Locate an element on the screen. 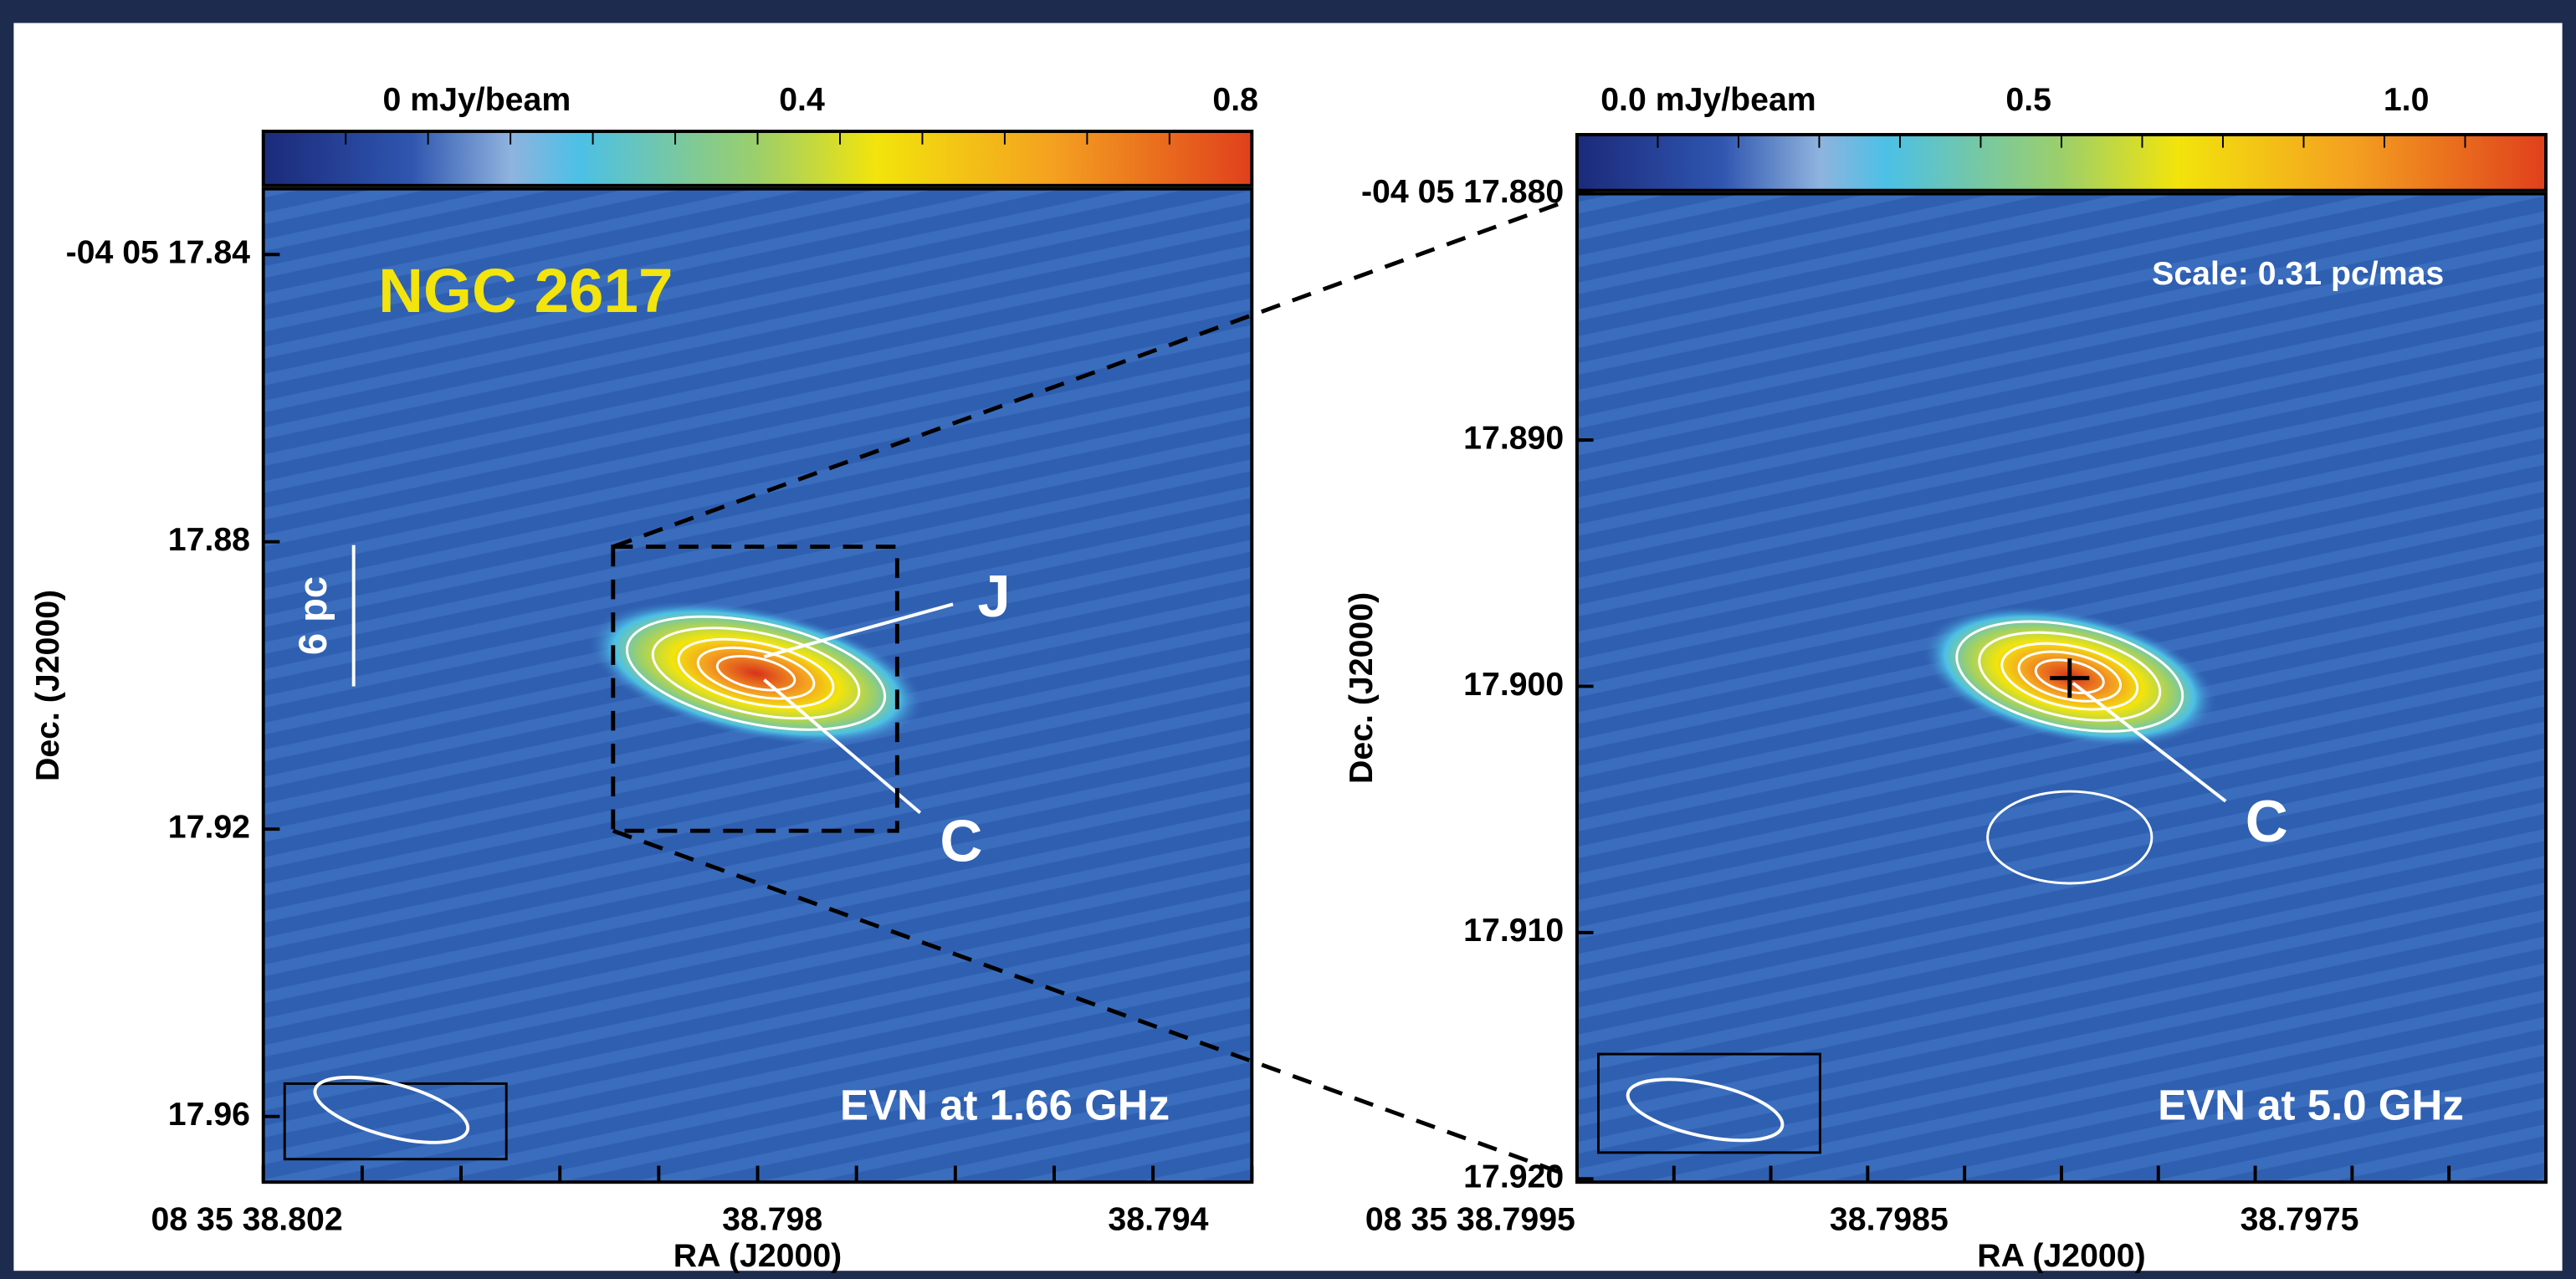 Image resolution: width=2576 pixels, height=1279 pixels. y-tick-label: 17.900 is located at coordinates (1514, 684).